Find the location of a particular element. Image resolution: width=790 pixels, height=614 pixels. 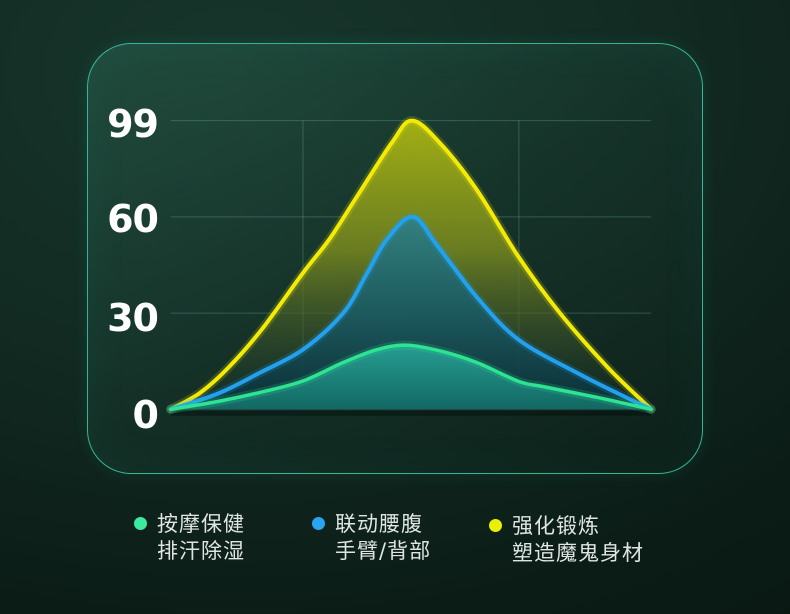

y-tick-99: 99 is located at coordinates (133, 124).